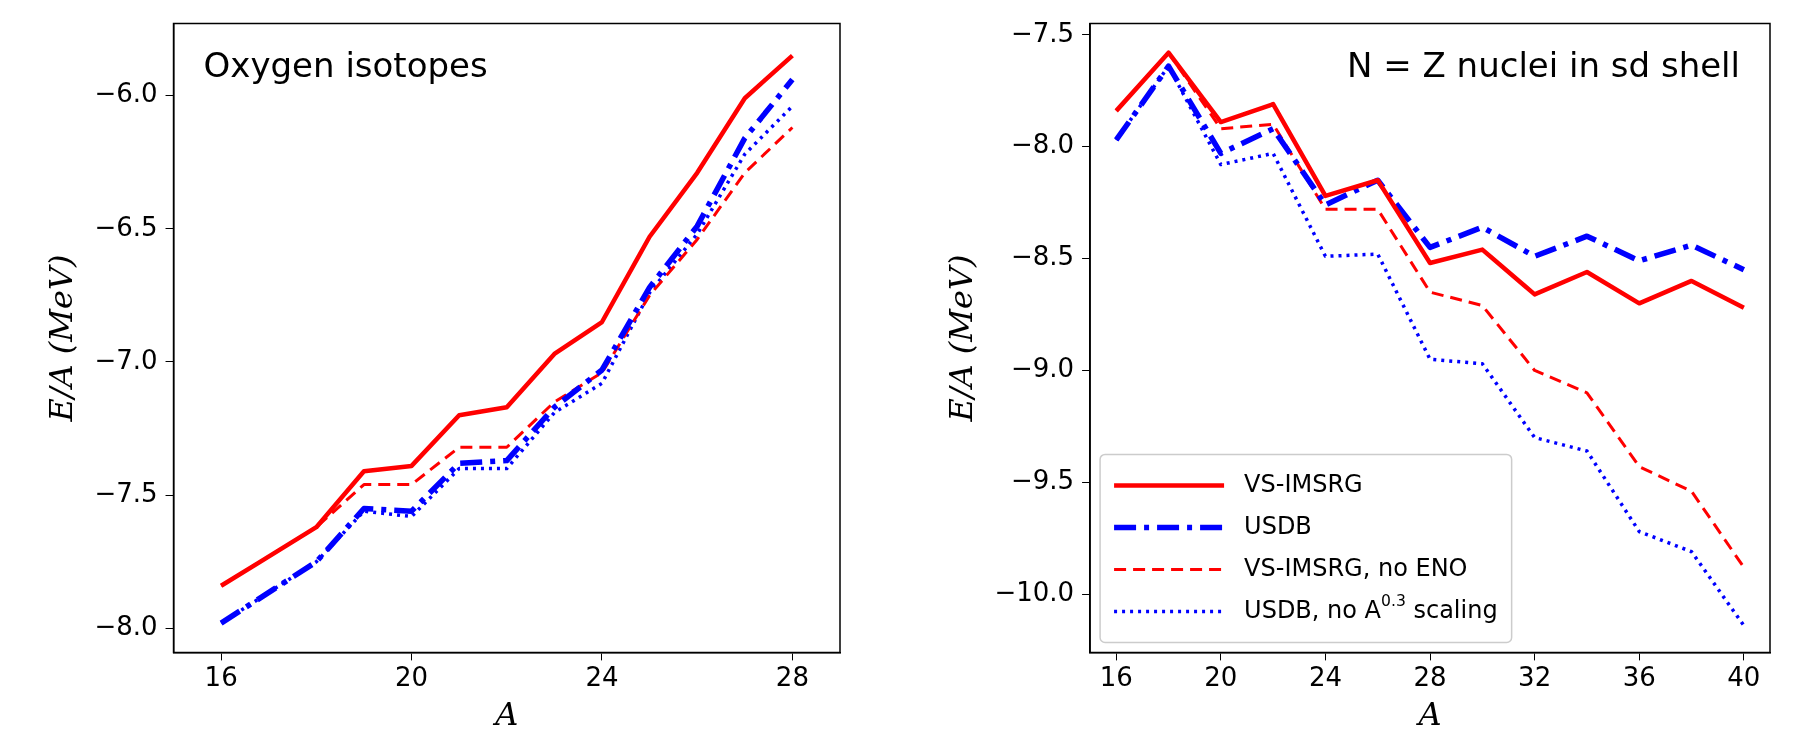  What do you see at coordinates (1543, 65) in the screenshot?
I see `annotation: N = Z nuclei in sd shell` at bounding box center [1543, 65].